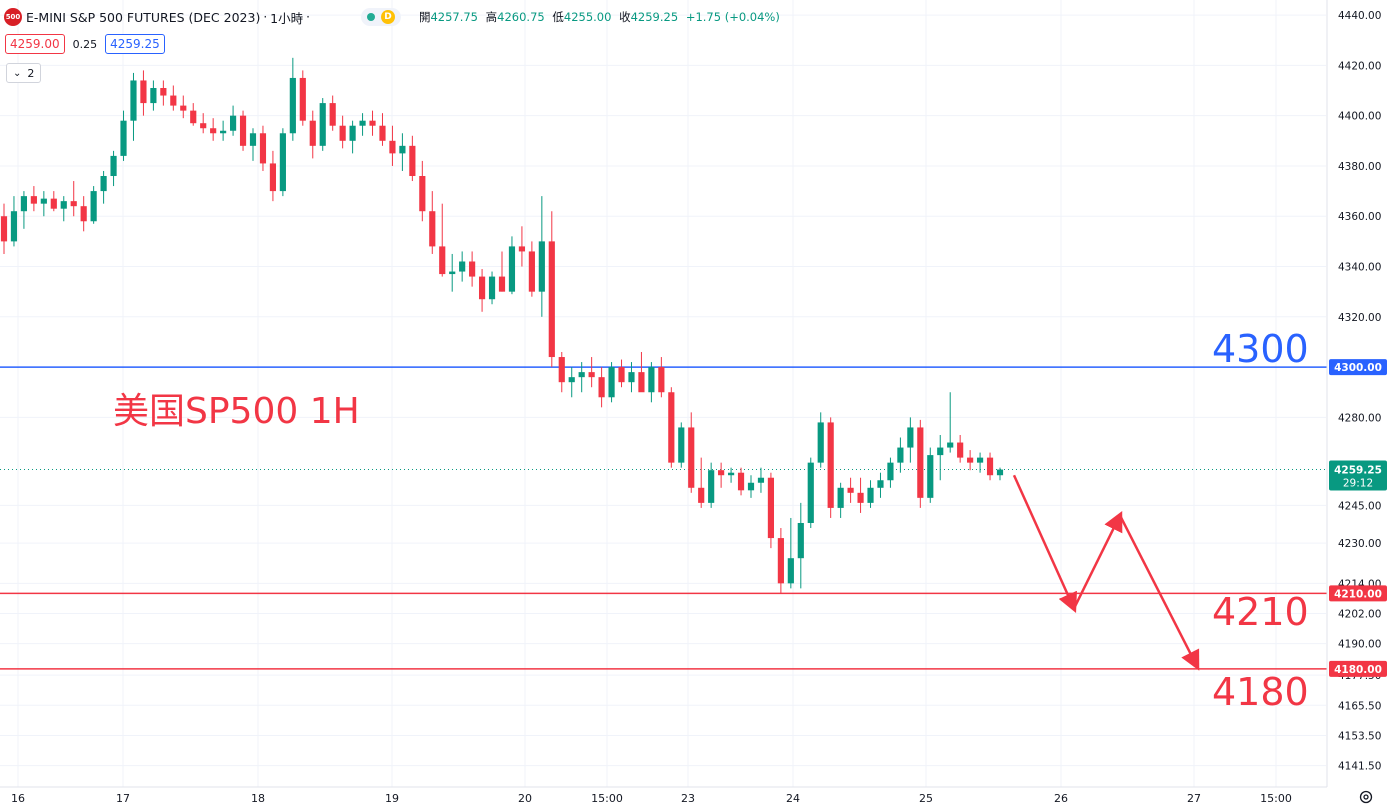 The width and height of the screenshot is (1391, 808). I want to click on sell-button: 4259.00, so click(35, 44).